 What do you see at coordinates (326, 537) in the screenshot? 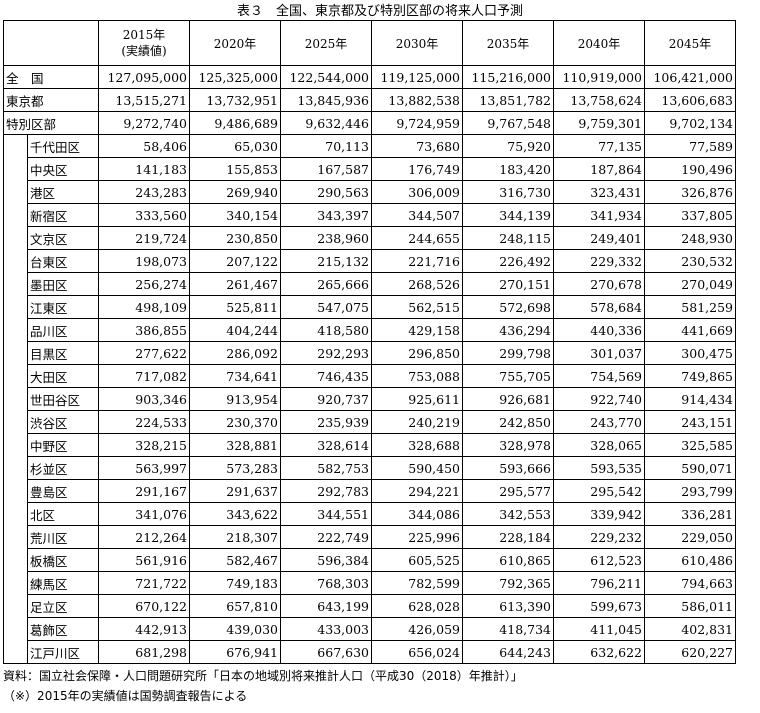
I see `value-cell: 222,749` at bounding box center [326, 537].